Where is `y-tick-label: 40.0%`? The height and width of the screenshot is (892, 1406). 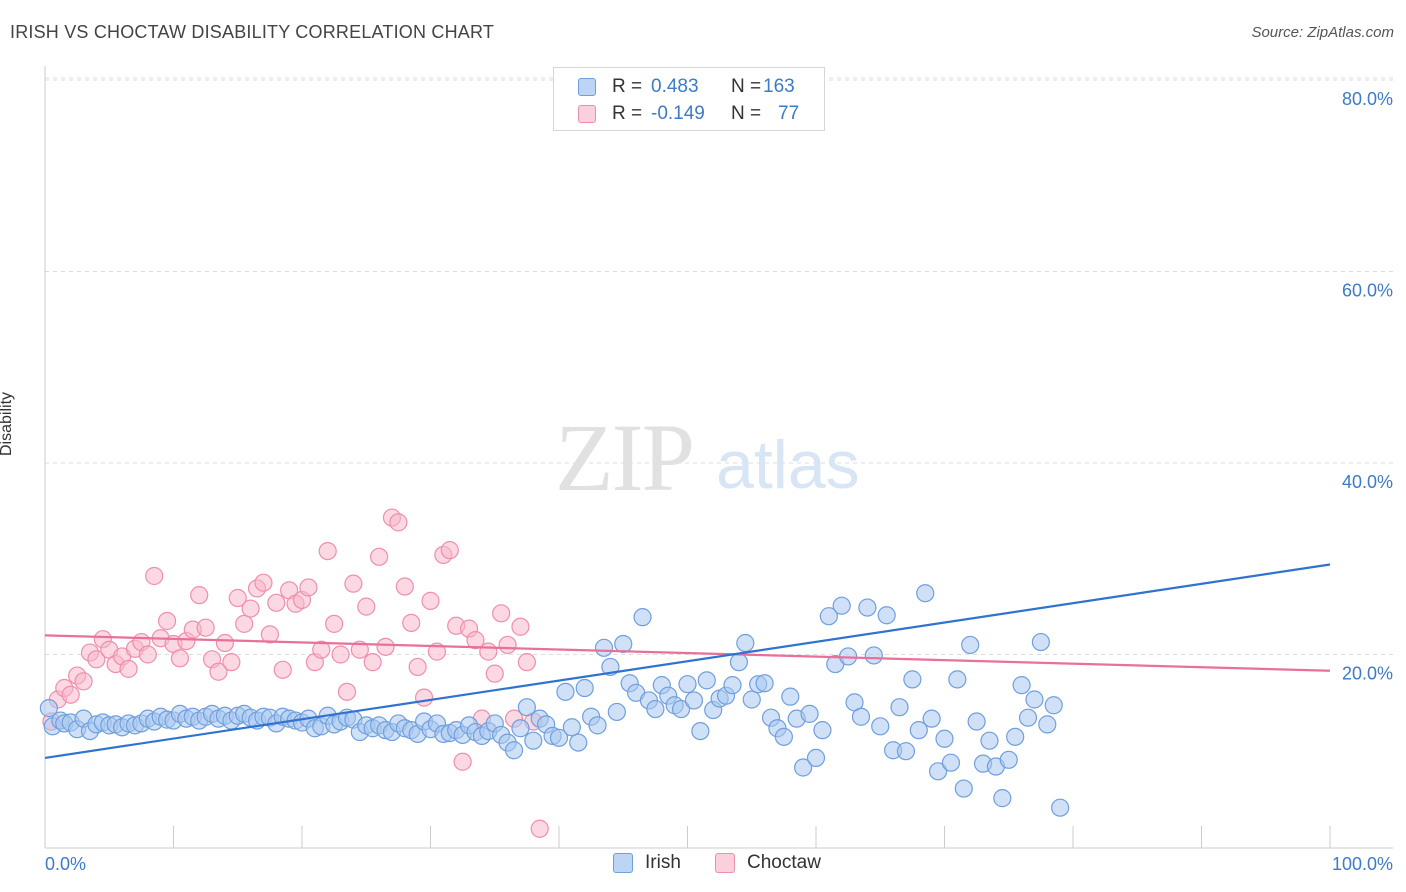 y-tick-label: 40.0% is located at coordinates (1367, 482).